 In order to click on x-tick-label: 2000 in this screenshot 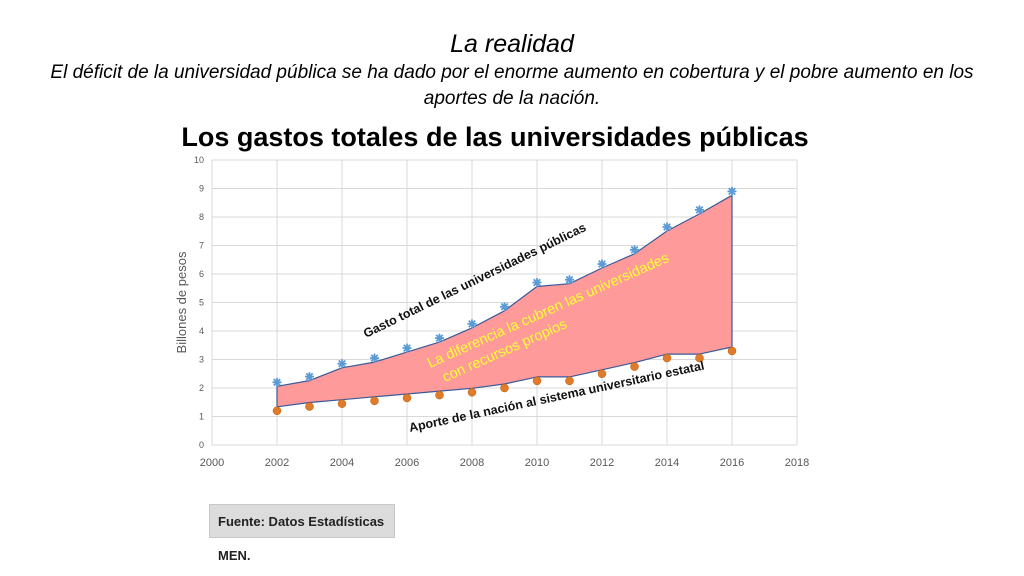, I will do `click(212, 463)`.